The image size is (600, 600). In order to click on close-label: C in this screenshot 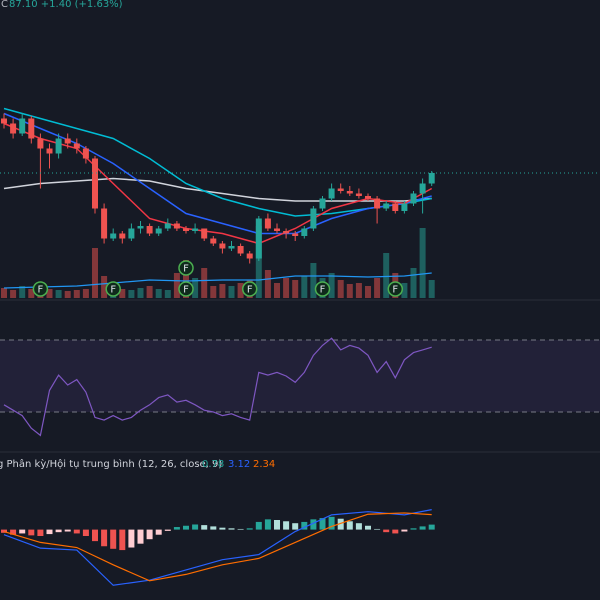, I will do `click(4, 5)`.